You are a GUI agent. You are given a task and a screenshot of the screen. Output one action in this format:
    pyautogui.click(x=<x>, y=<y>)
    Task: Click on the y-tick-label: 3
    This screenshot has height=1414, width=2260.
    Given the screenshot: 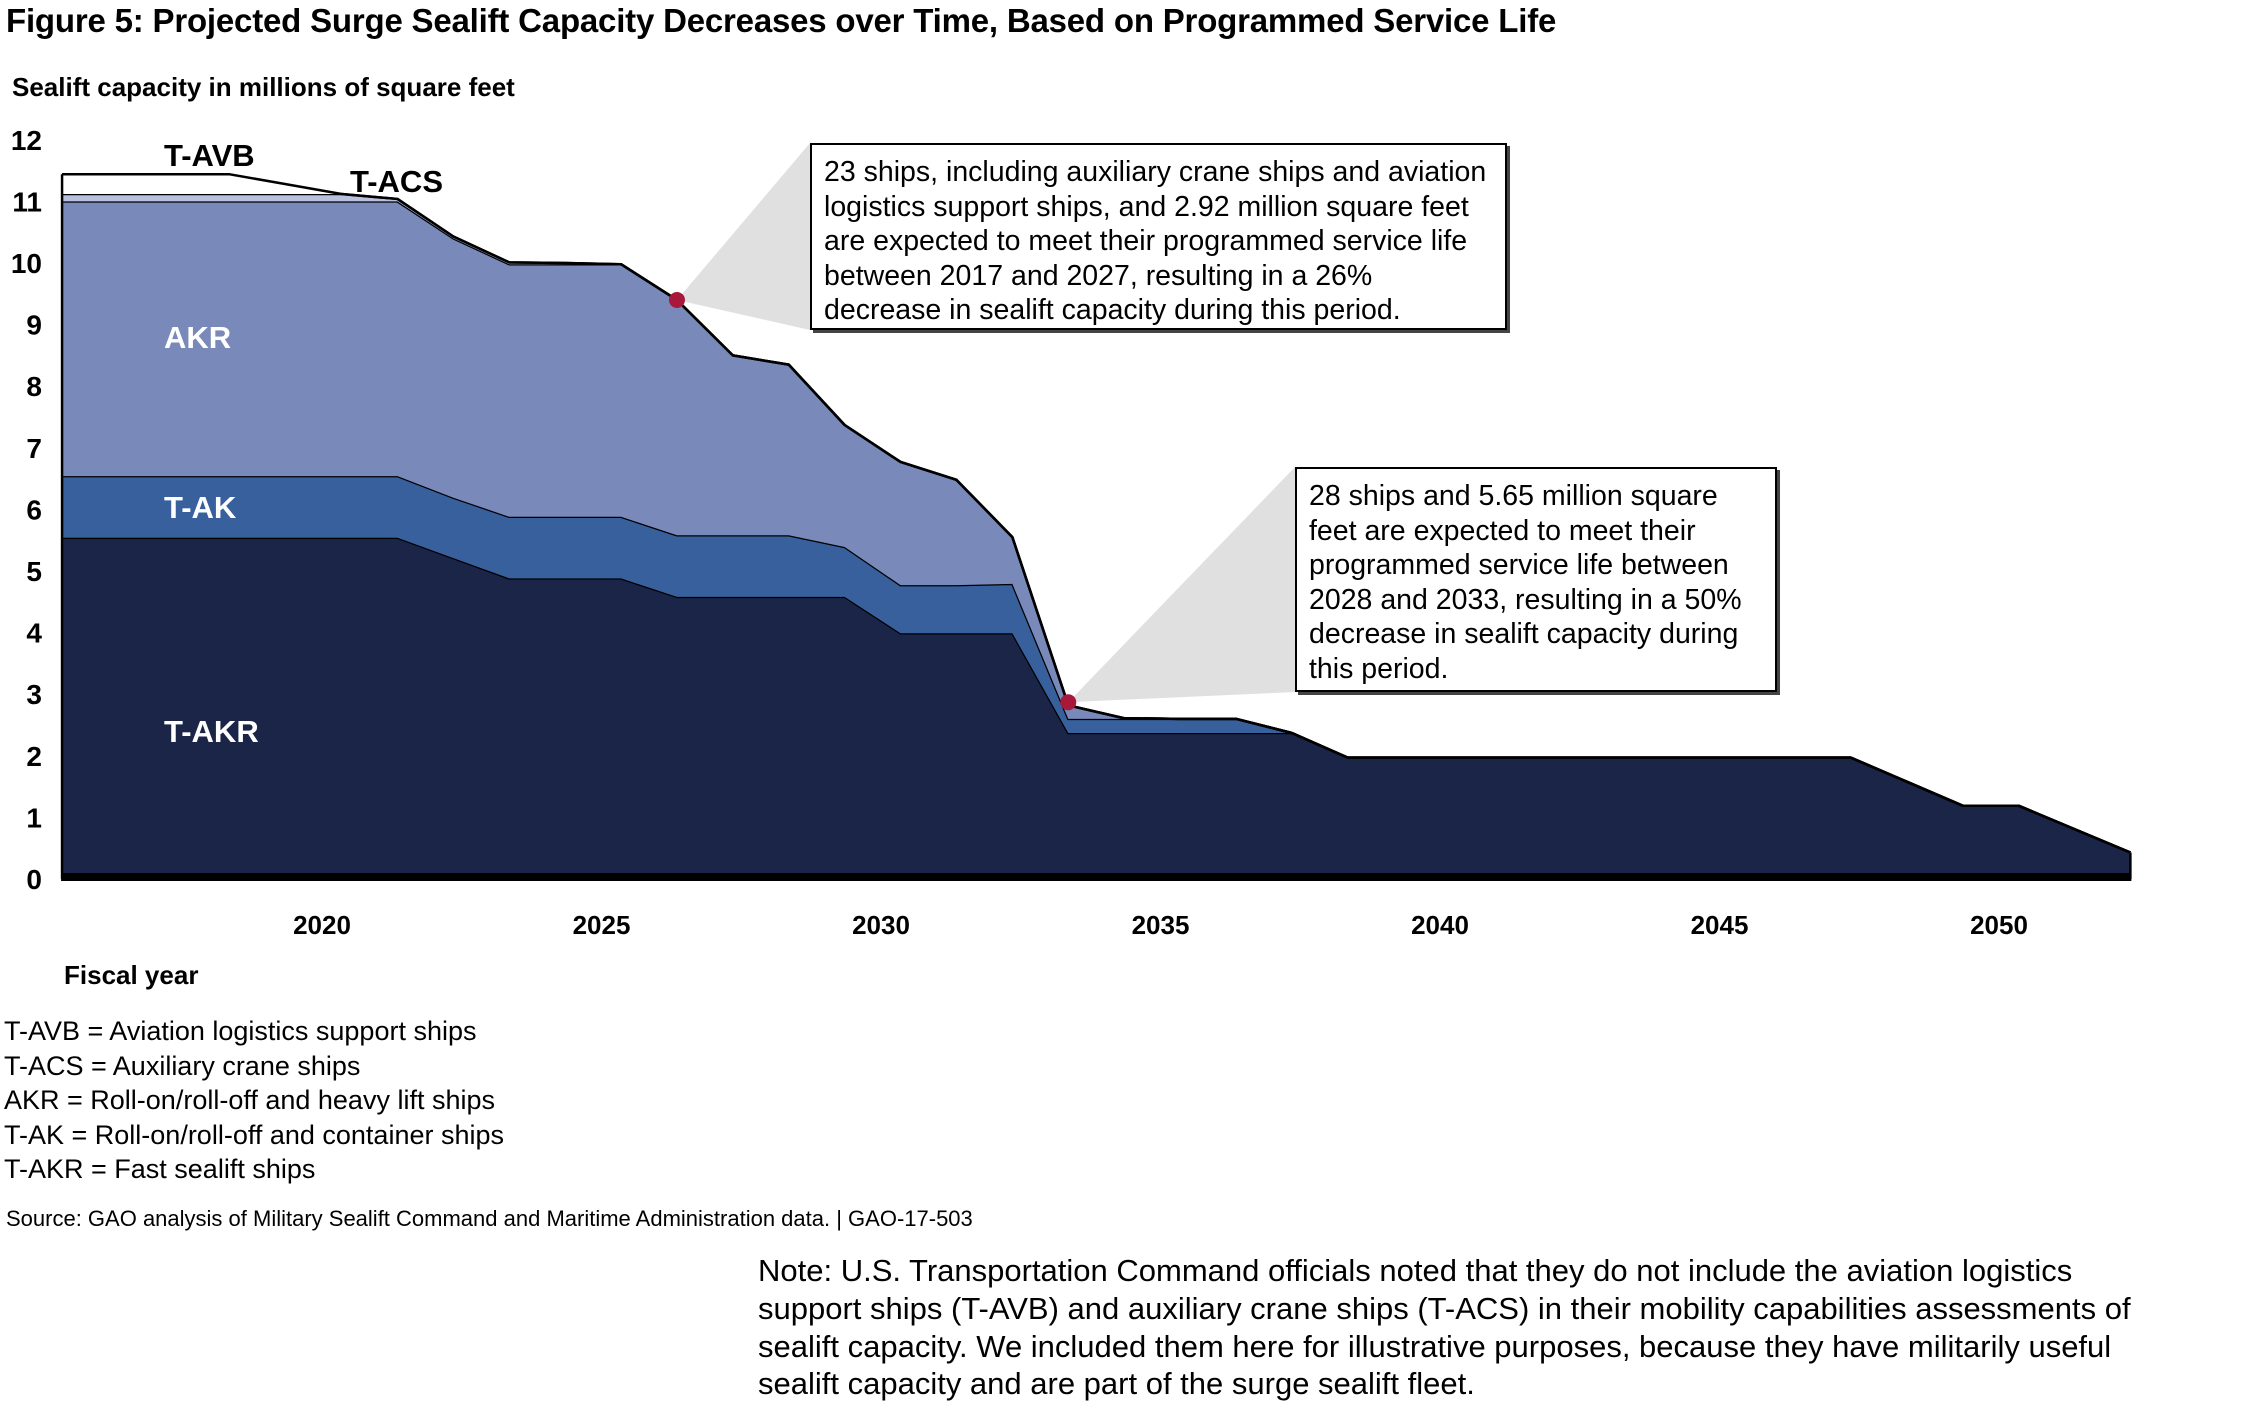 What is the action you would take?
    pyautogui.click(x=34, y=694)
    